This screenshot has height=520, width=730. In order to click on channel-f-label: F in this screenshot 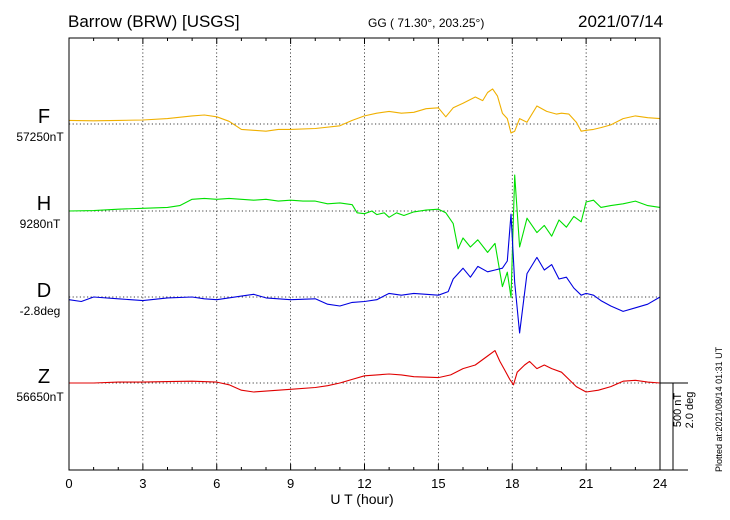, I will do `click(44, 117)`.